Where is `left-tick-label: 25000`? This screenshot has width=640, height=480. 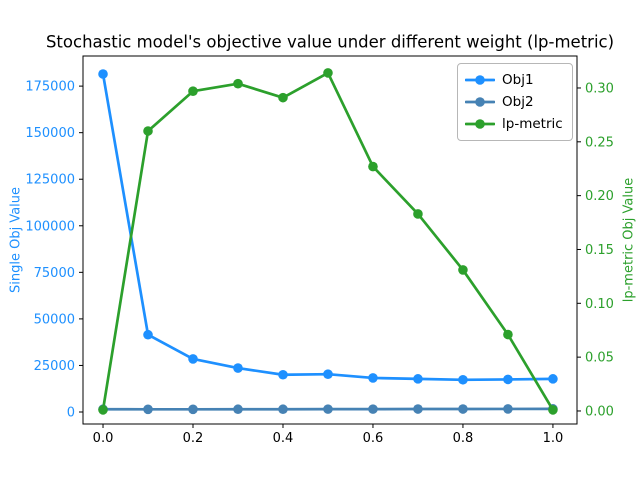 left-tick-label: 25000 is located at coordinates (54, 366).